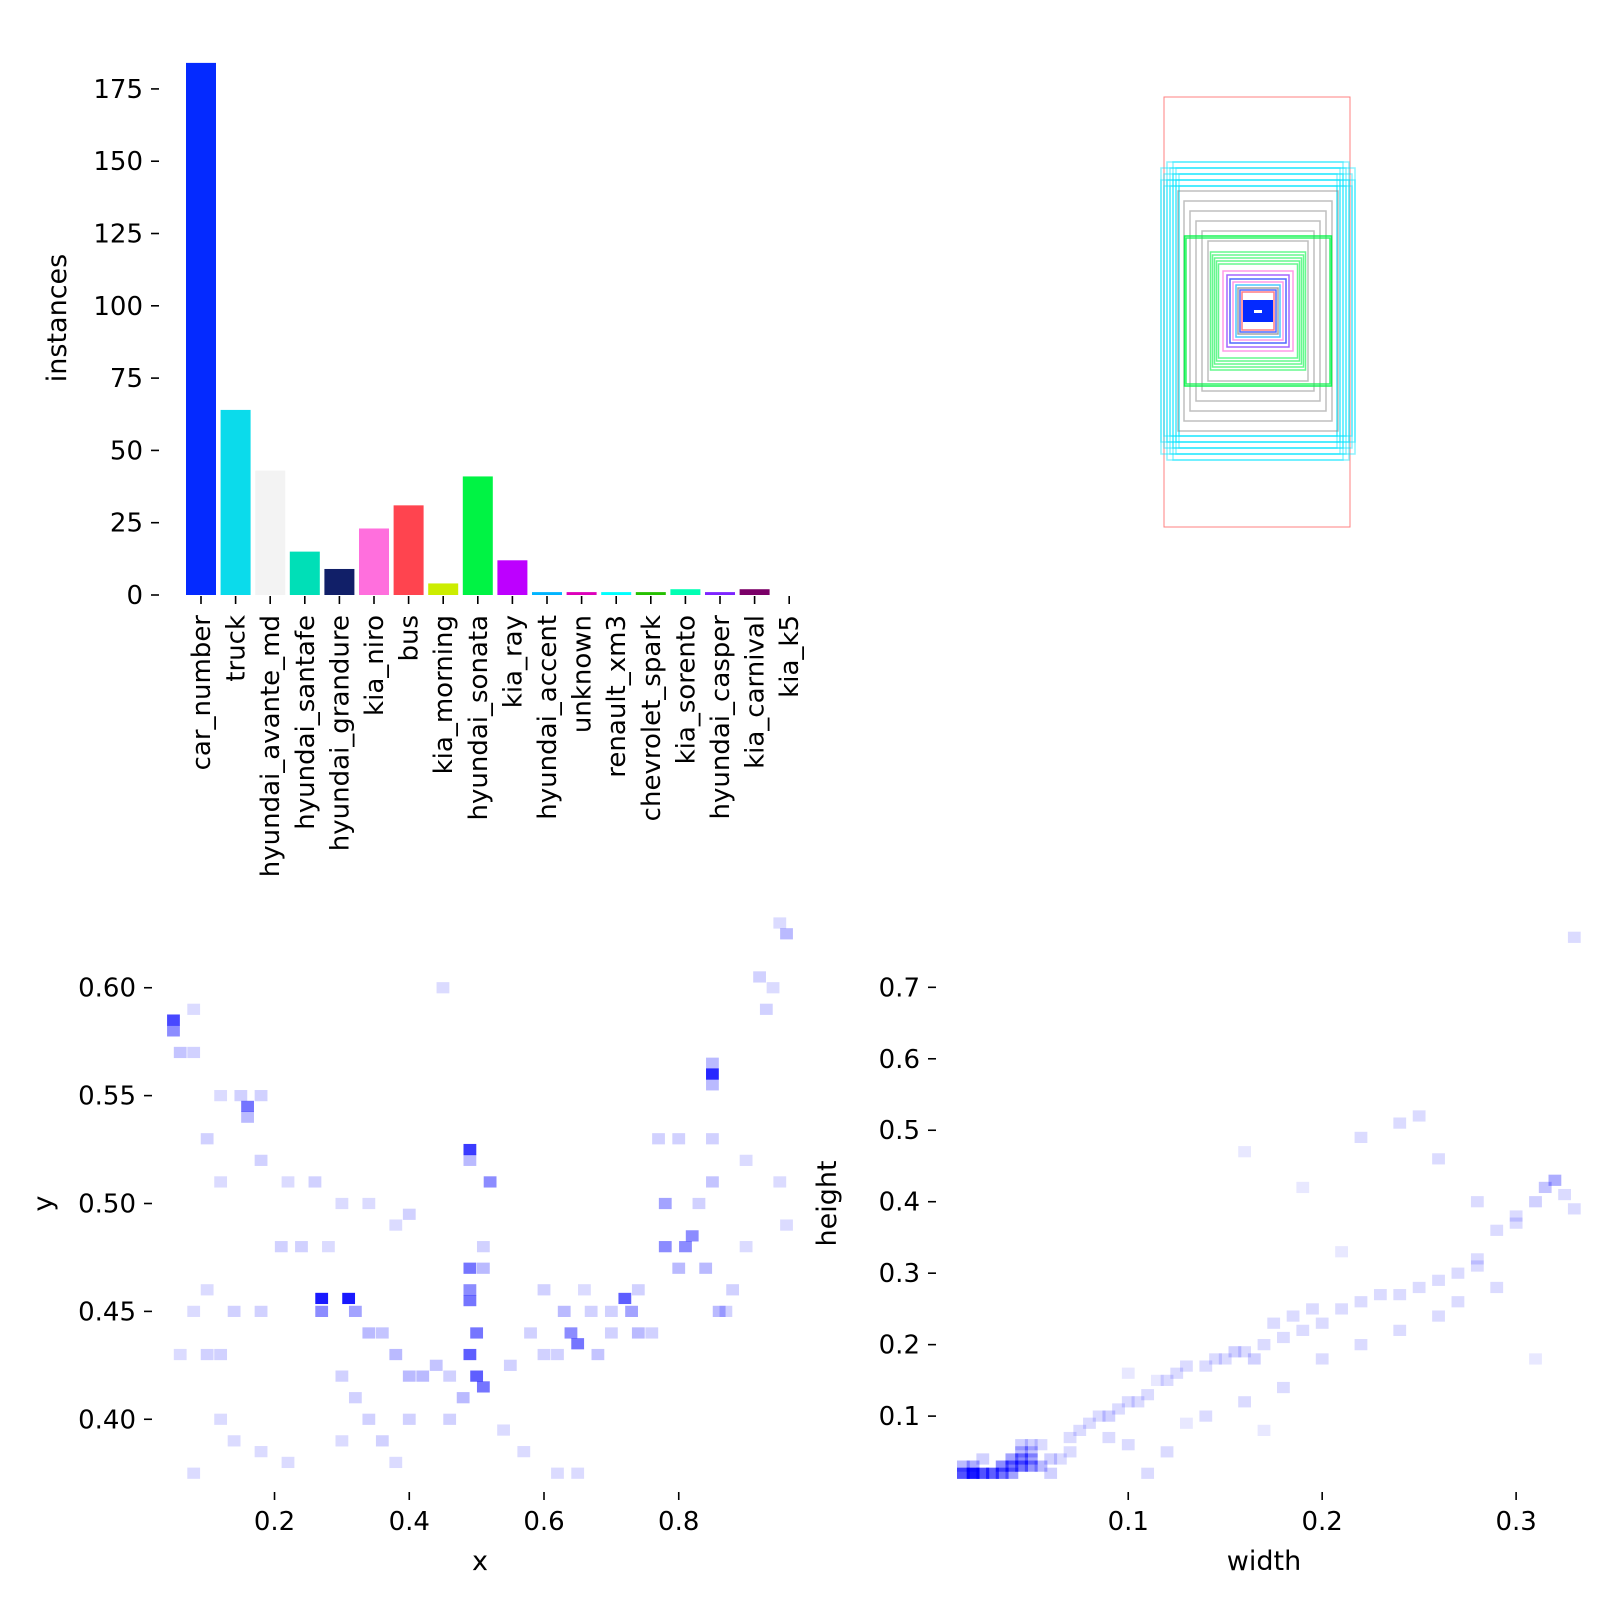  I want to click on y-axis-label: height, so click(827, 1203).